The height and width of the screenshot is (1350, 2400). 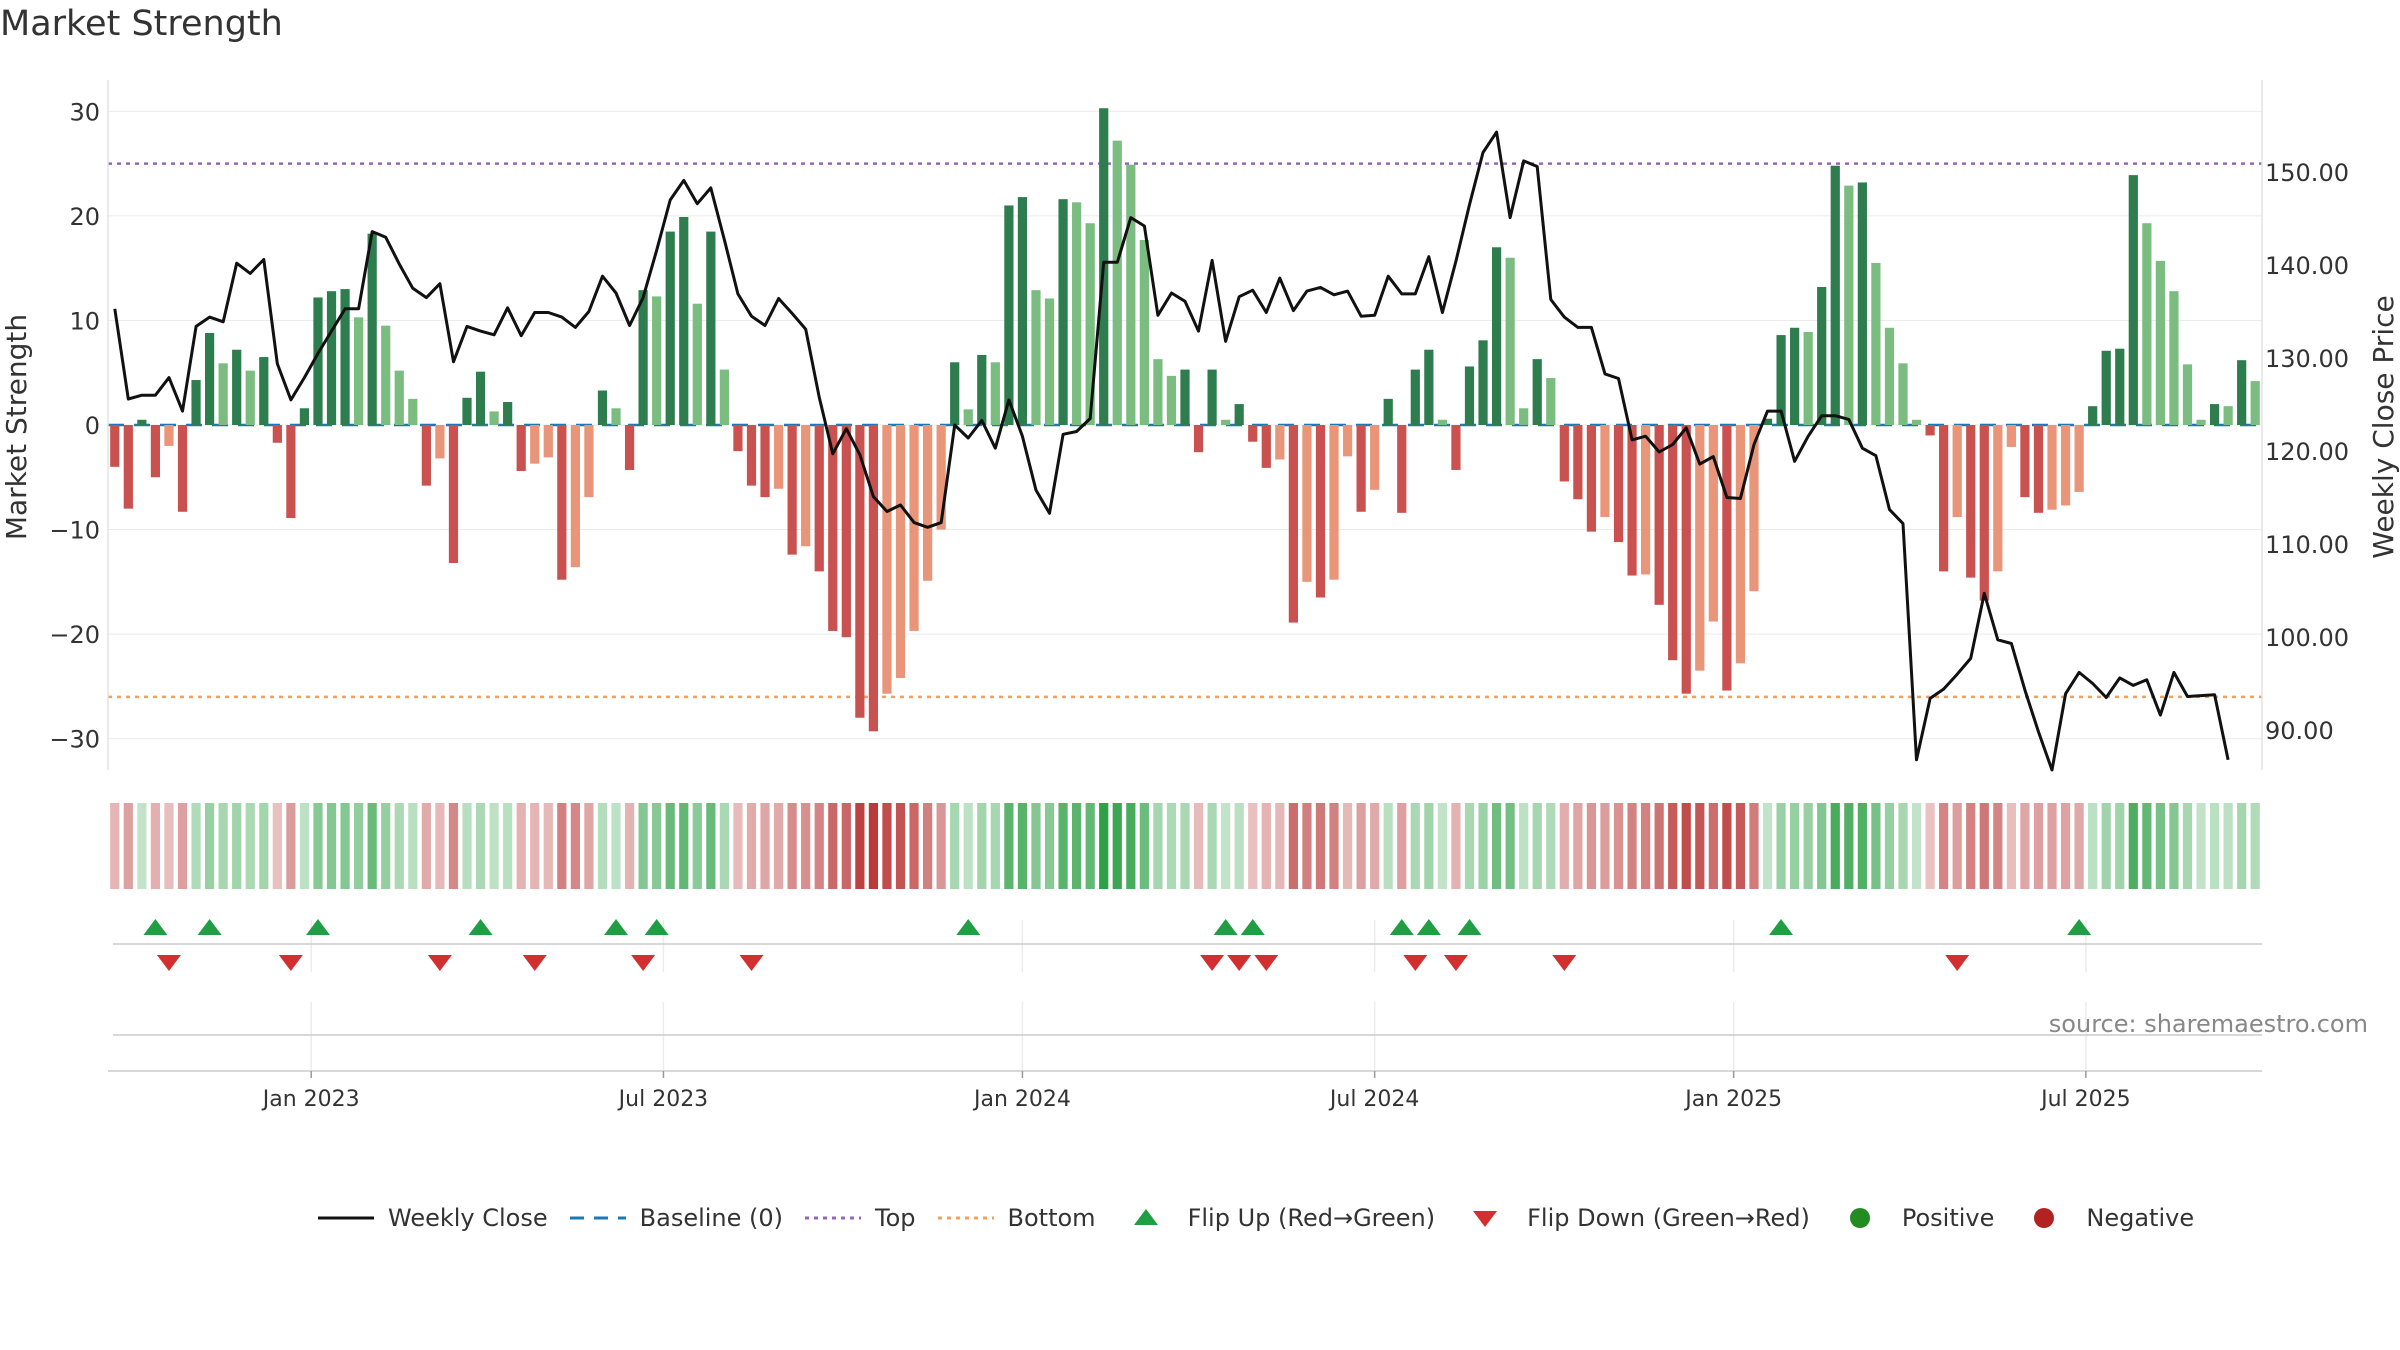 I want to click on regime-heat-strip, so click(x=1185, y=846).